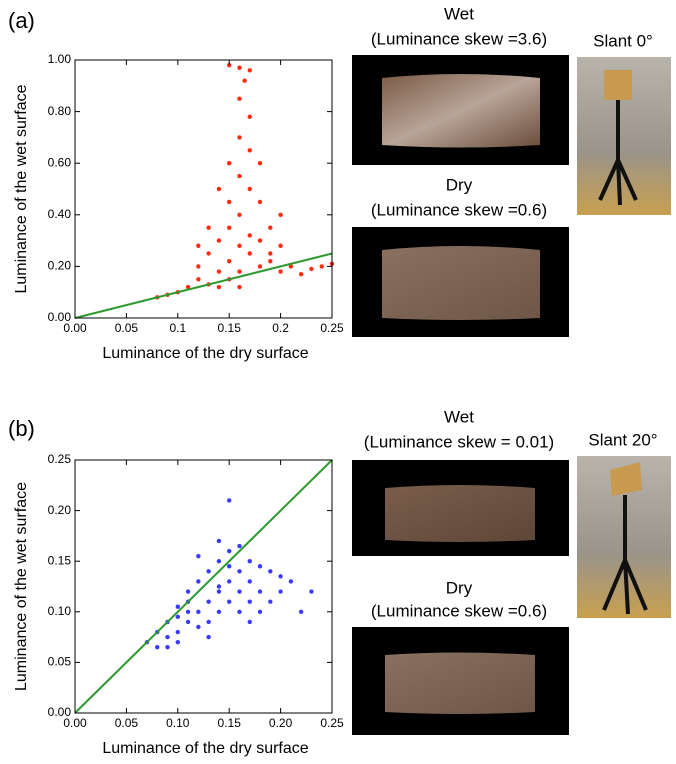 Image resolution: width=676 pixels, height=764 pixels. Describe the element at coordinates (177, 328) in the screenshot. I see `x-tick-label: 0.1` at that location.